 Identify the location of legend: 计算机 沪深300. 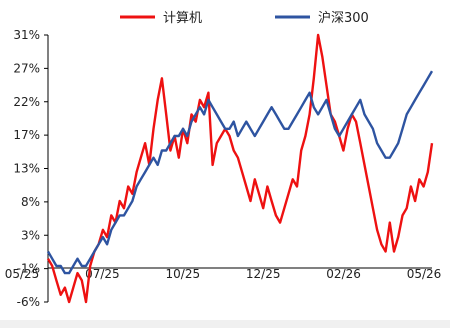
(244, 18).